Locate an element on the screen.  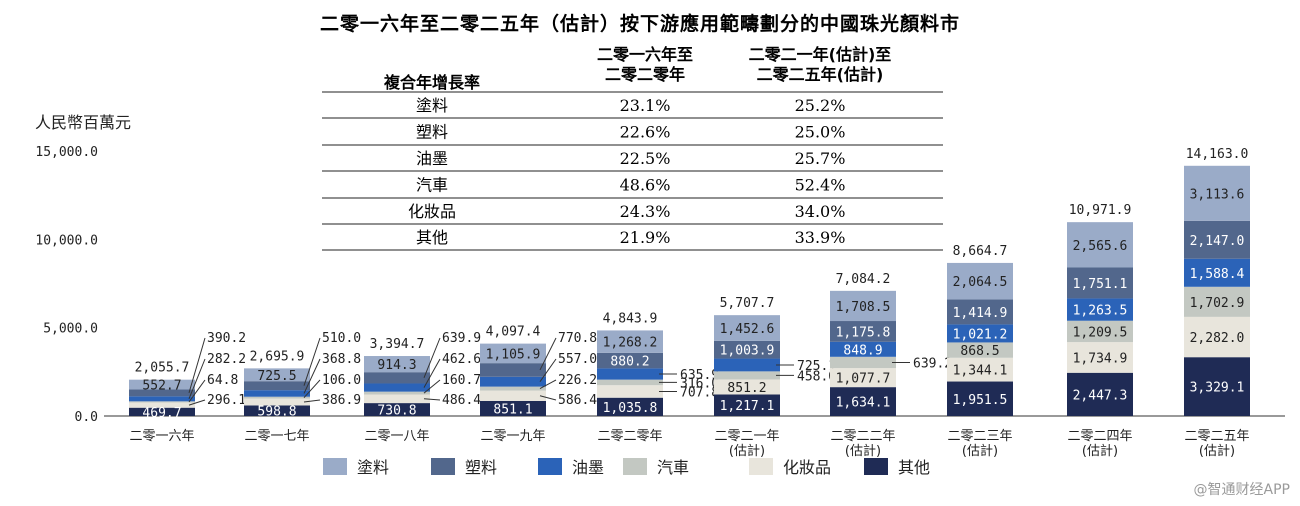
x-tick-label: 二零二零年 is located at coordinates (629, 436).